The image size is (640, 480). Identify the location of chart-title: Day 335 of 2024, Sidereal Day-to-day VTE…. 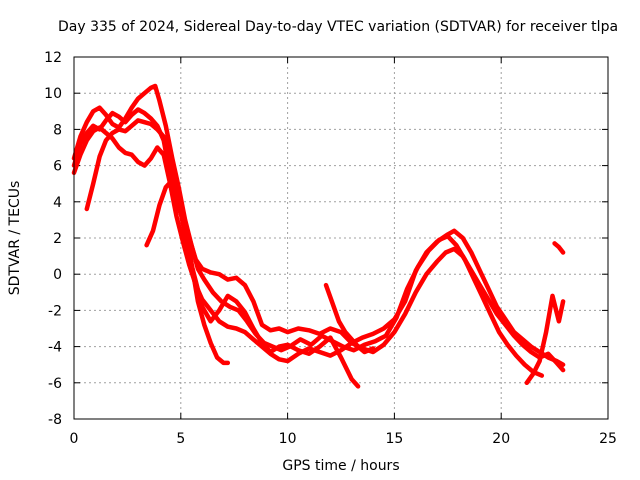
(338, 27).